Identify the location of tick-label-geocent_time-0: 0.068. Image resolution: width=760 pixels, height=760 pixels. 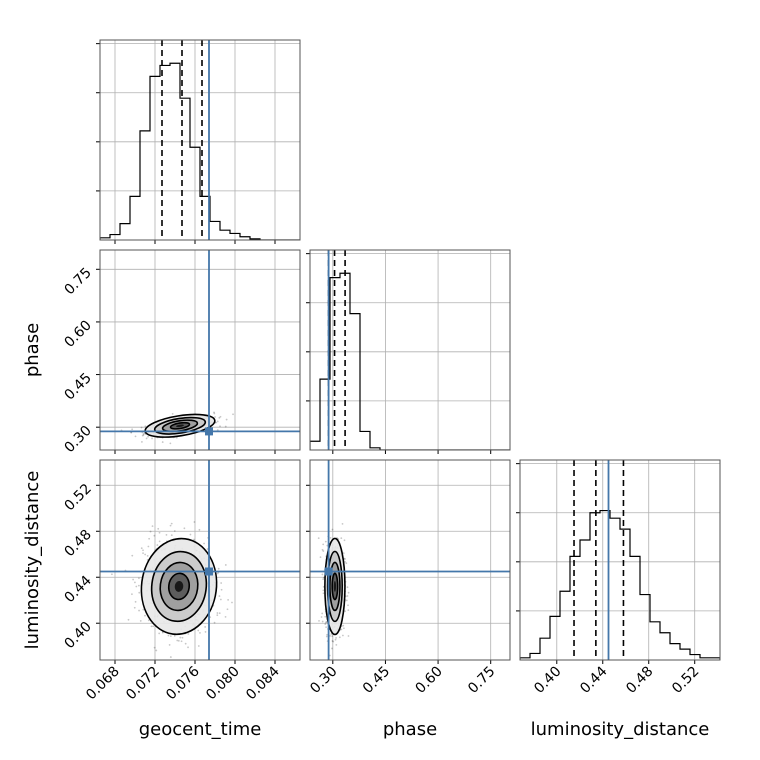
(103, 684).